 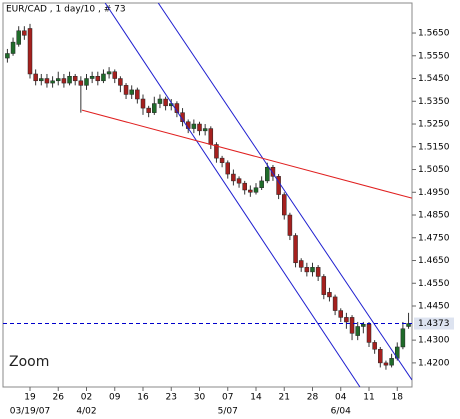 I want to click on x-tick-label: 09, so click(x=115, y=398).